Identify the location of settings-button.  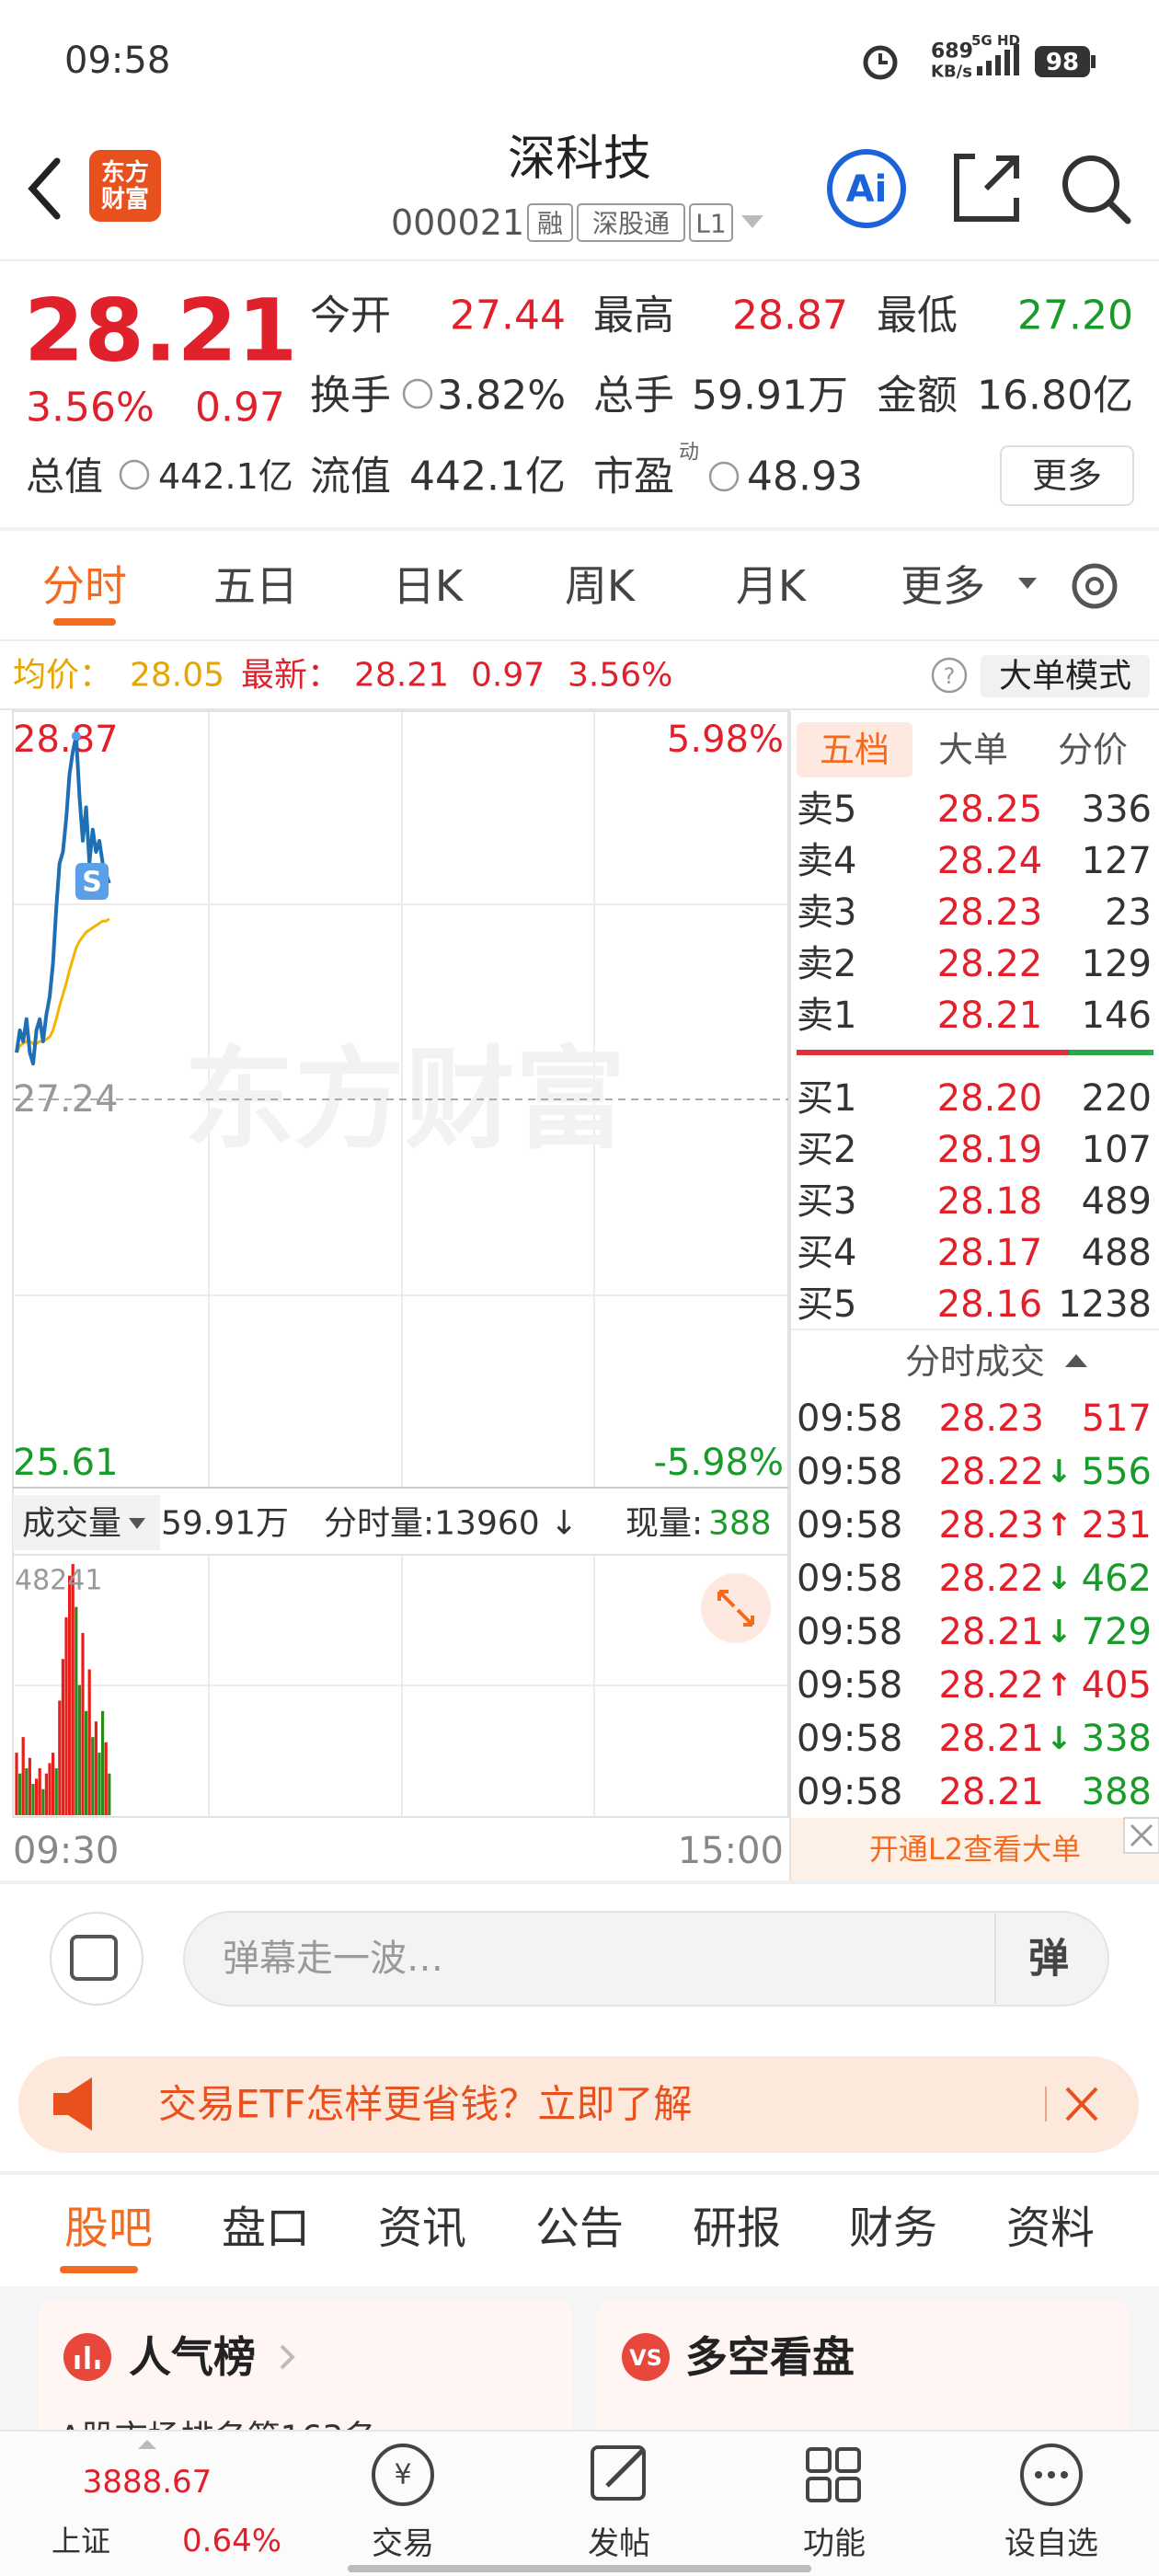
(1095, 586).